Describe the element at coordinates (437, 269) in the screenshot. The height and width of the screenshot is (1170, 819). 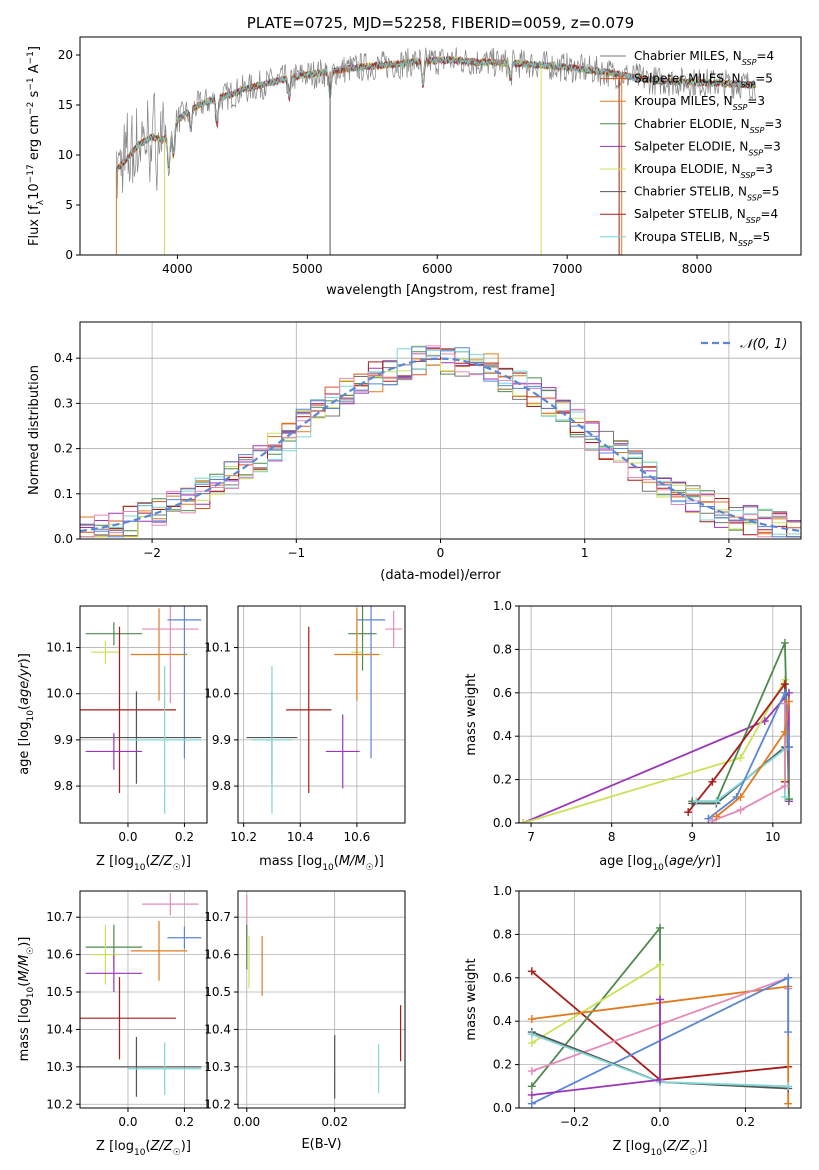
I see `x-tick-label: 6000` at that location.